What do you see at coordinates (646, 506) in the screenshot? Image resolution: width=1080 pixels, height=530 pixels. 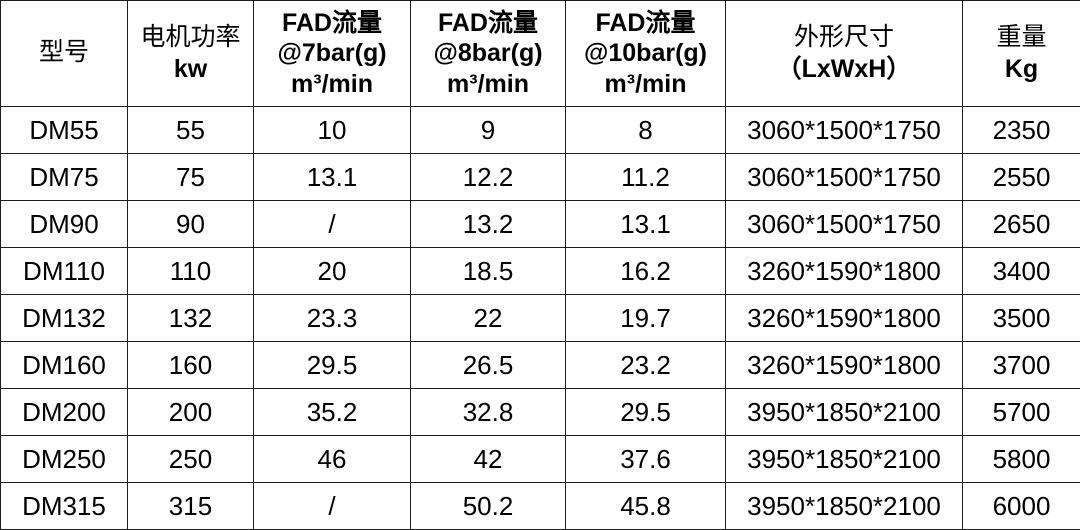 I see `cell-fad10: 45.8` at bounding box center [646, 506].